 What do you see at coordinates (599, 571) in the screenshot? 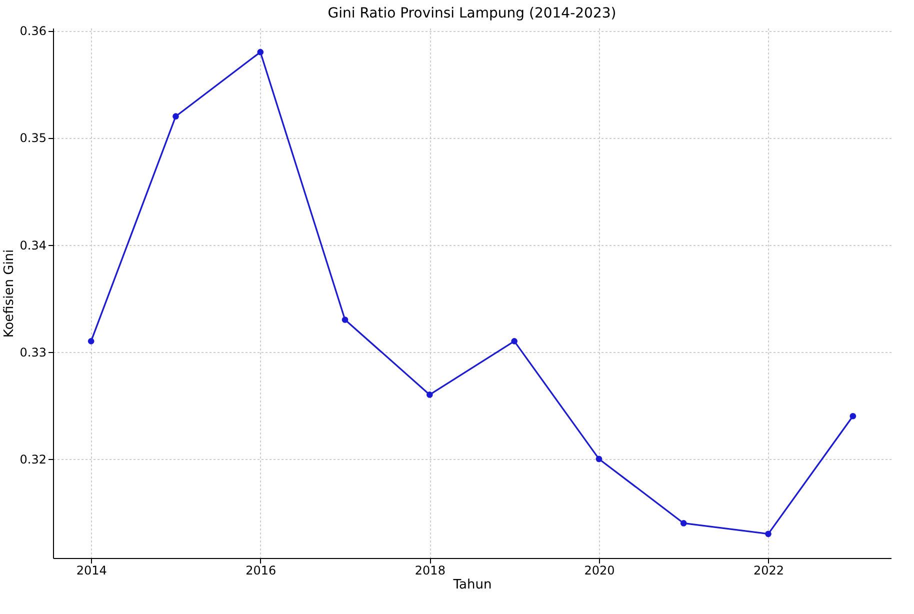
I see `x-tick-label: 2020` at bounding box center [599, 571].